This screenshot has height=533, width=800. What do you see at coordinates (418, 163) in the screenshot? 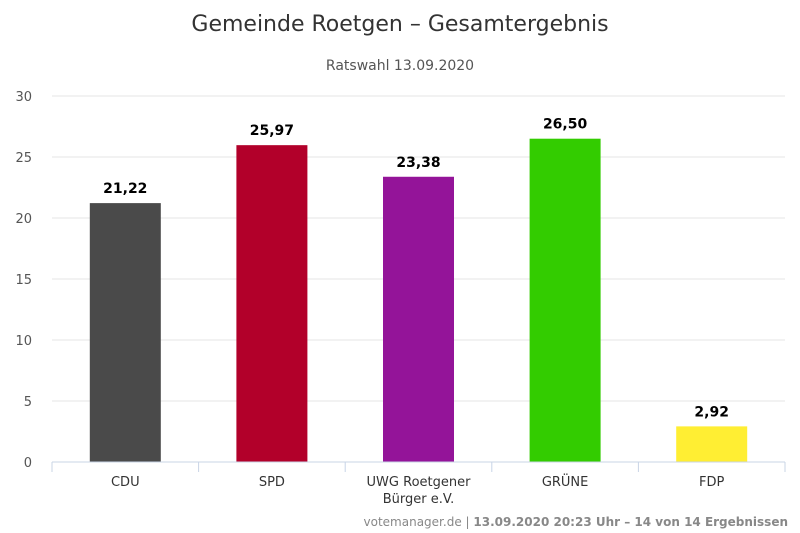
I see `data-label: 23,38` at bounding box center [418, 163].